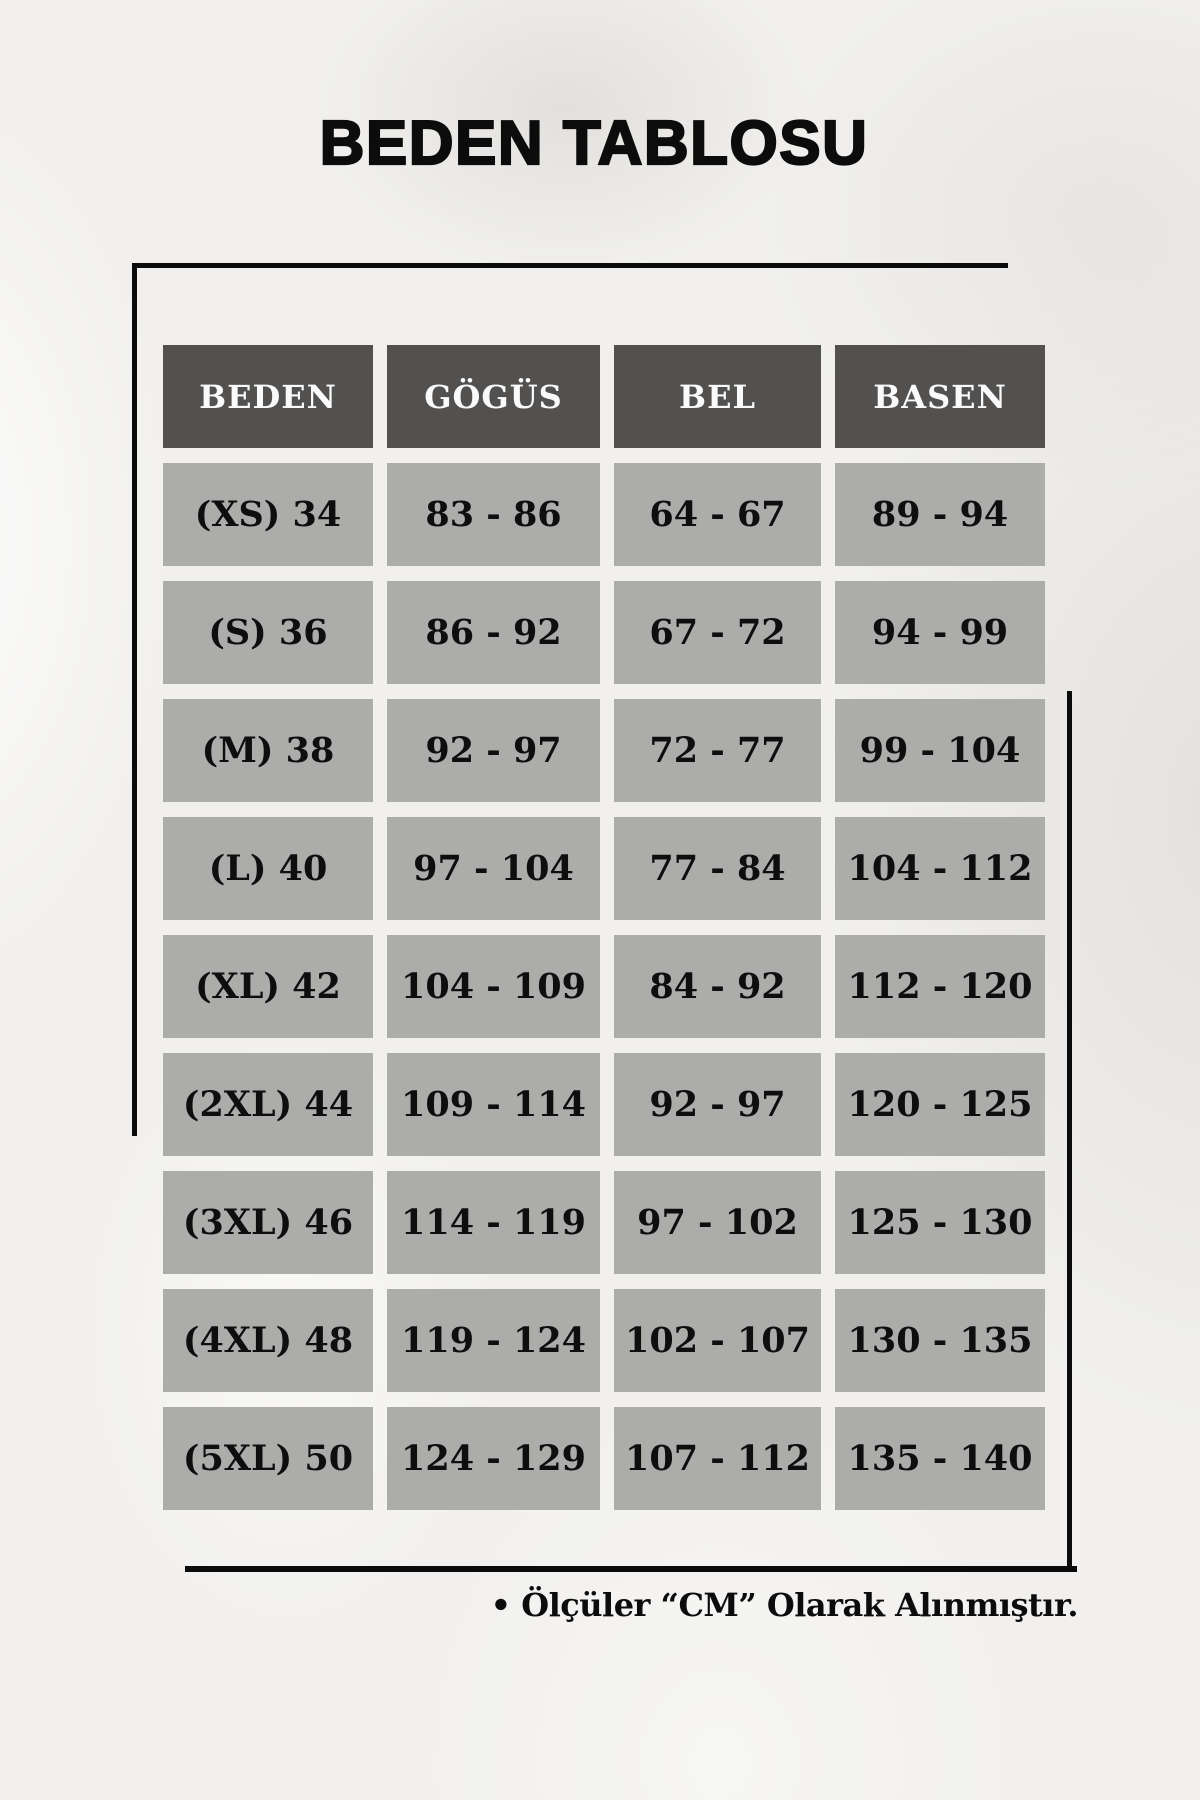 The height and width of the screenshot is (1800, 1200). Describe the element at coordinates (940, 396) in the screenshot. I see `header-cell-basen: BASEN` at that location.